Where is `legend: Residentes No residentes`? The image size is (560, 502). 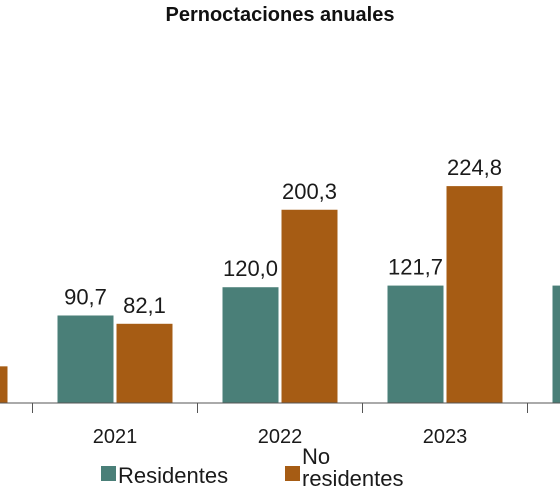
legend: Residentes No residentes is located at coordinates (252, 467).